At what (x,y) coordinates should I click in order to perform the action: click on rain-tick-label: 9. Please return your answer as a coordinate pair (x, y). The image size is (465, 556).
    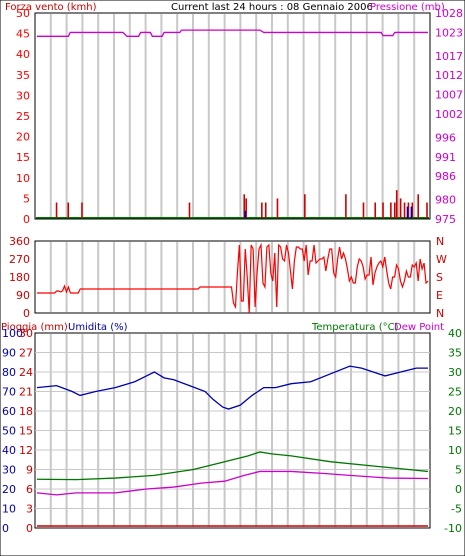
    Looking at the image, I should click on (29, 470).